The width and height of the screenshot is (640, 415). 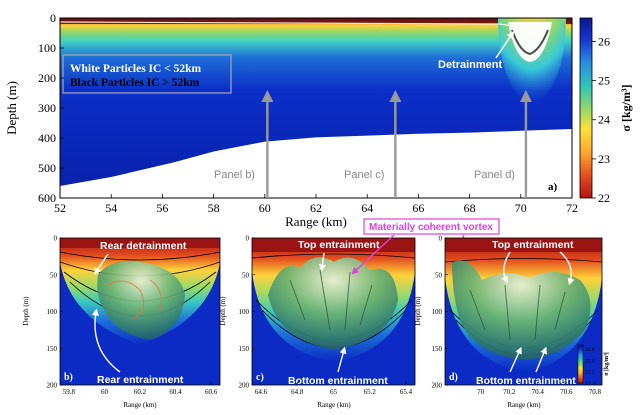 I want to click on x-tick-label-b: 60.2, so click(x=140, y=392).